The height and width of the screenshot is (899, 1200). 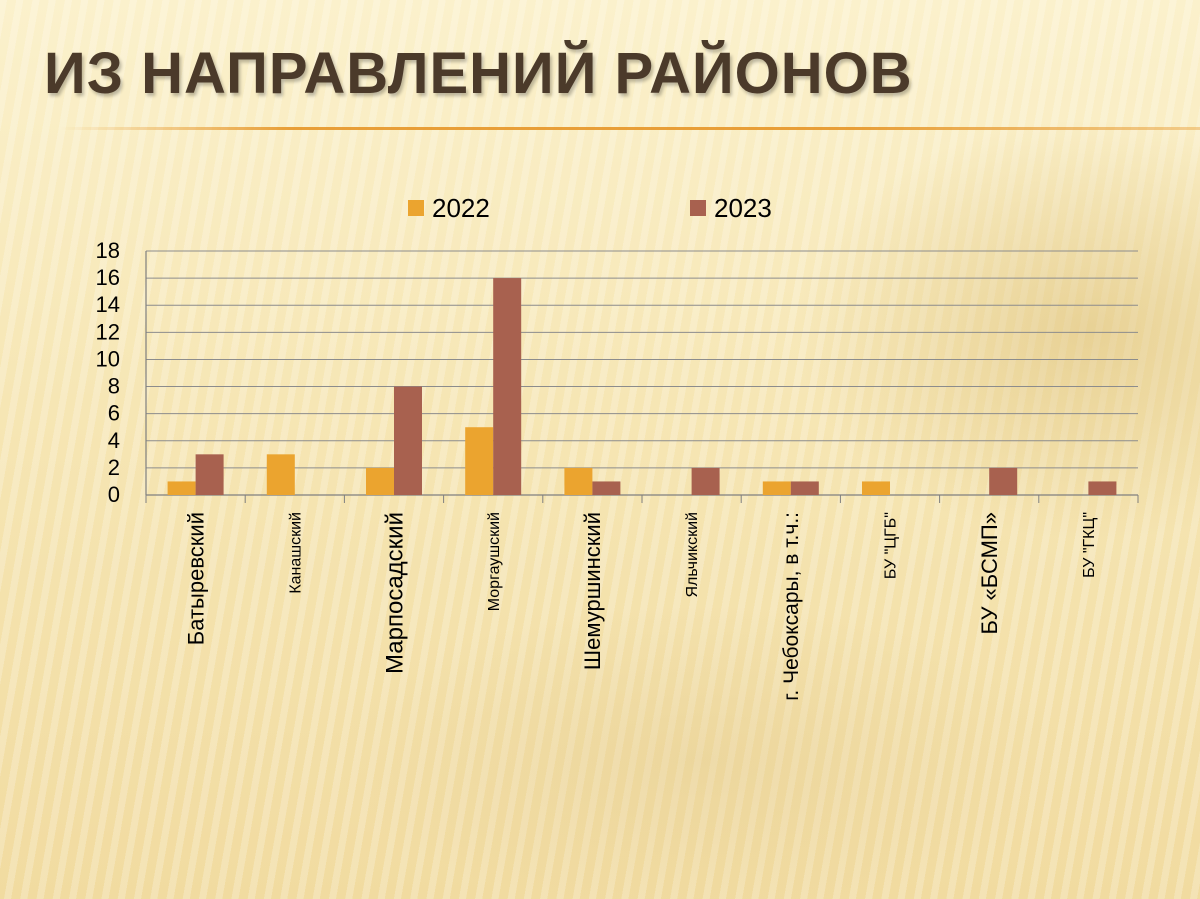 I want to click on legend-label: 2023, so click(x=743, y=208).